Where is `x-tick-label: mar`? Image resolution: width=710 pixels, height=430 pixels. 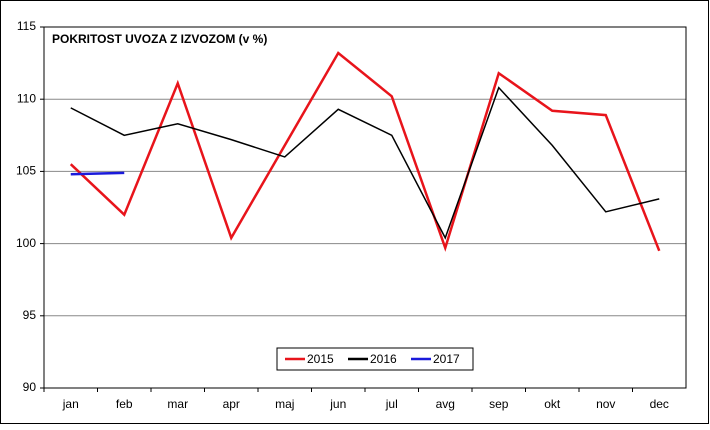
x-tick-label: mar is located at coordinates (177, 404).